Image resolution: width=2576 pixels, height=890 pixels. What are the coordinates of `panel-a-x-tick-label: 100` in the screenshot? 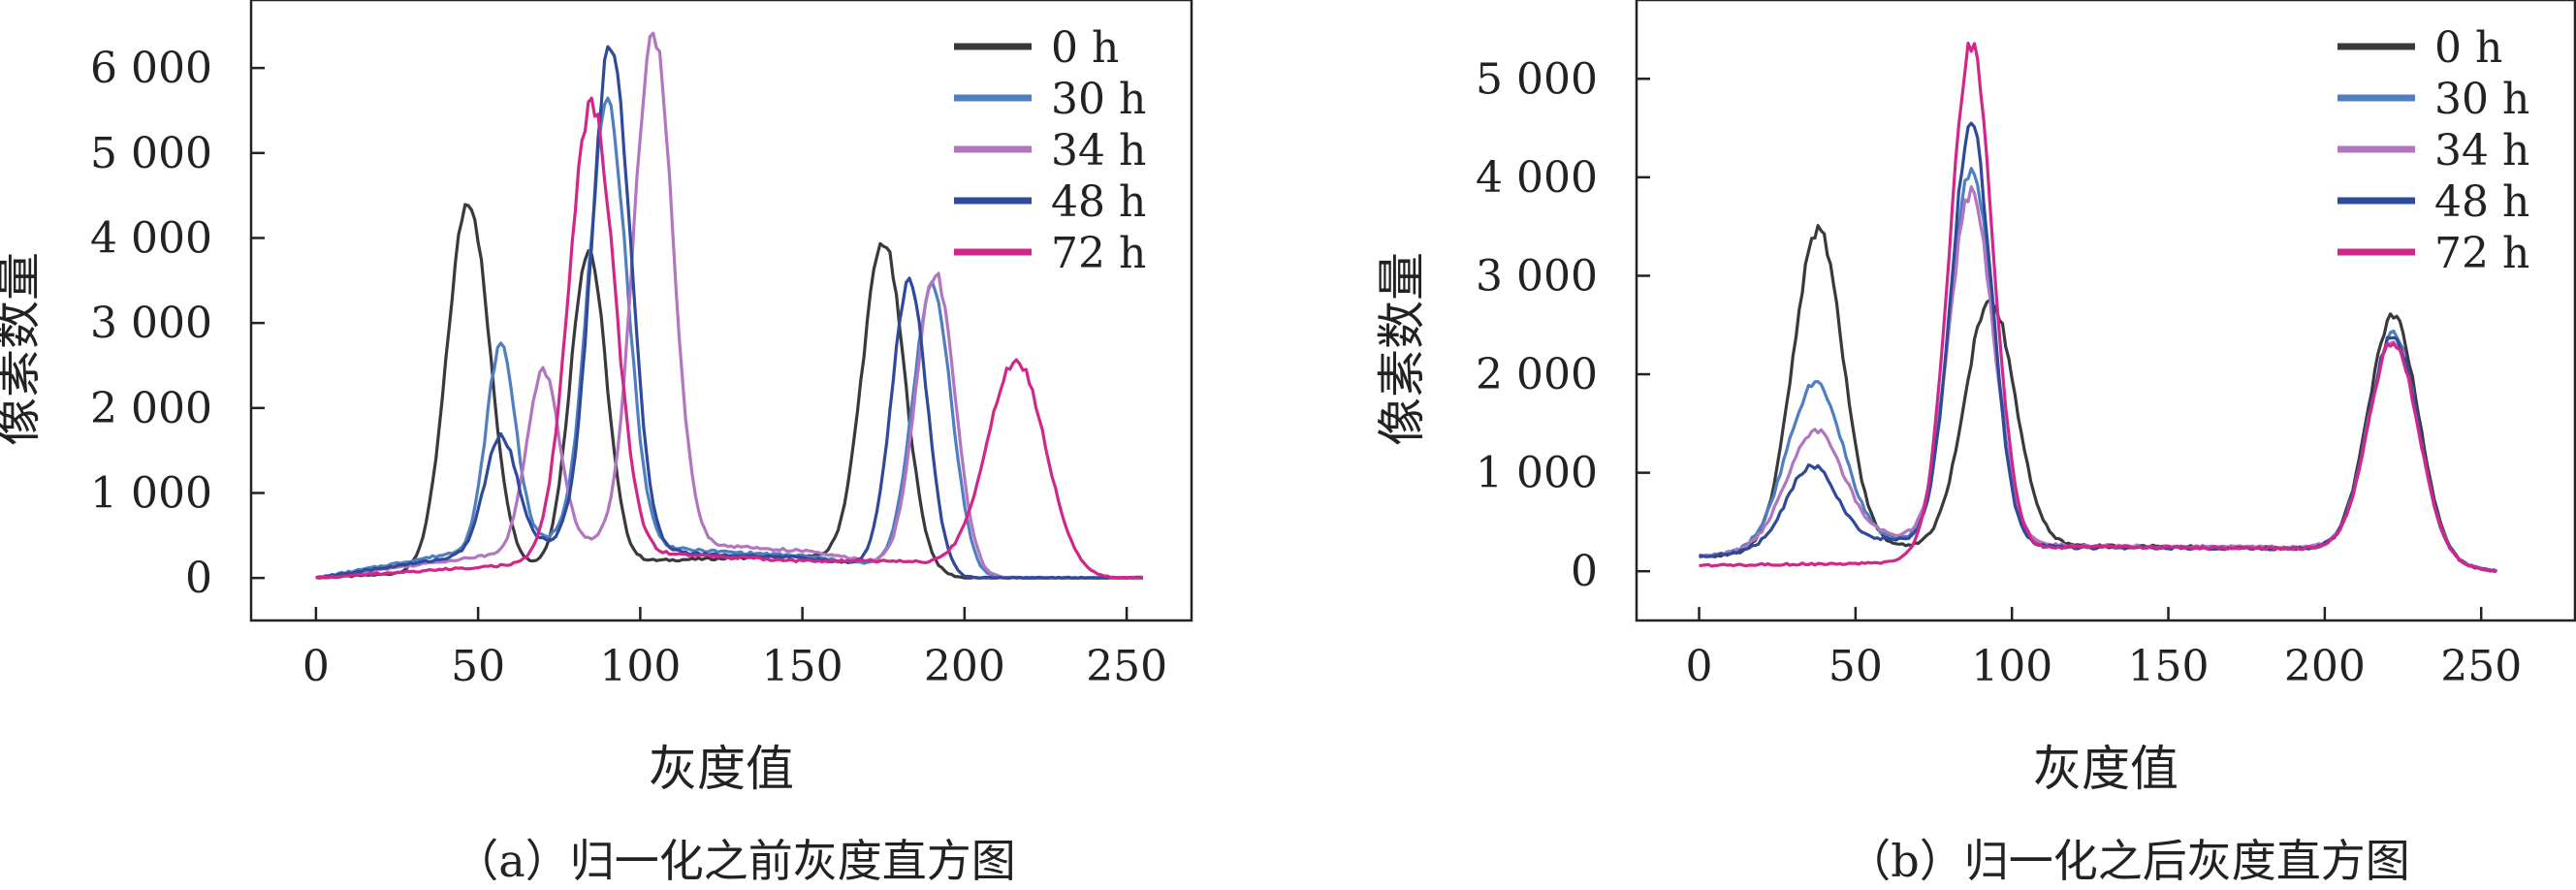 It's located at (640, 666).